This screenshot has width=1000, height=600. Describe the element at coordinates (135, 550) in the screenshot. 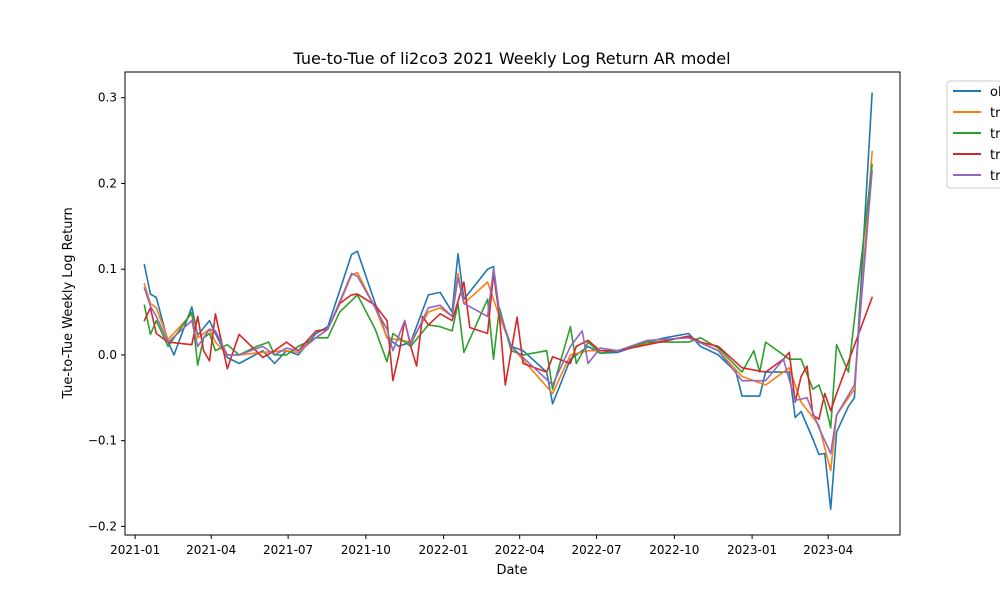

I see `x-tick-label: 2021-01` at that location.